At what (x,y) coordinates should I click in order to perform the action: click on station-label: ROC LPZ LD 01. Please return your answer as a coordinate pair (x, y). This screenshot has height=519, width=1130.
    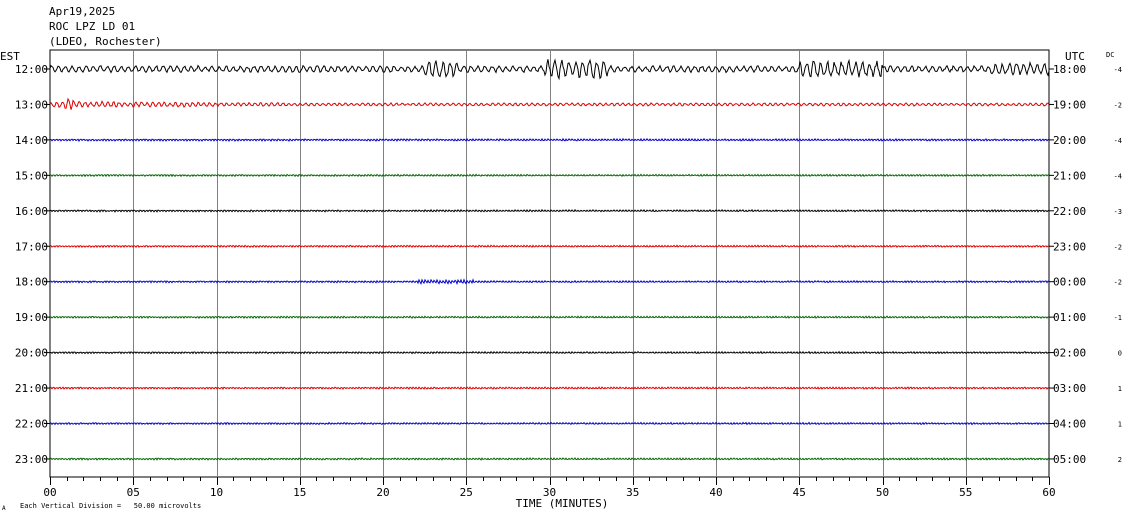
    Looking at the image, I should click on (92, 26).